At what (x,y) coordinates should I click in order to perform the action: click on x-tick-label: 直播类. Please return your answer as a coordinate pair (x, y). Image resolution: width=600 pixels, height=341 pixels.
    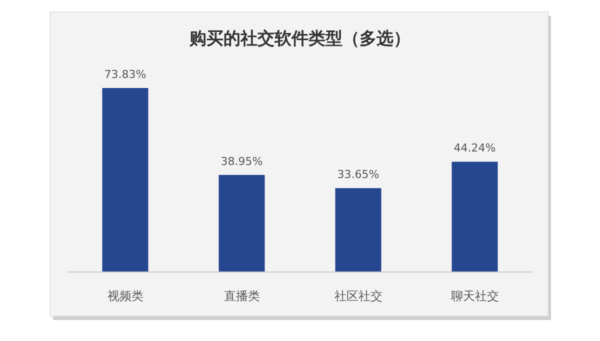
    Looking at the image, I should click on (242, 296).